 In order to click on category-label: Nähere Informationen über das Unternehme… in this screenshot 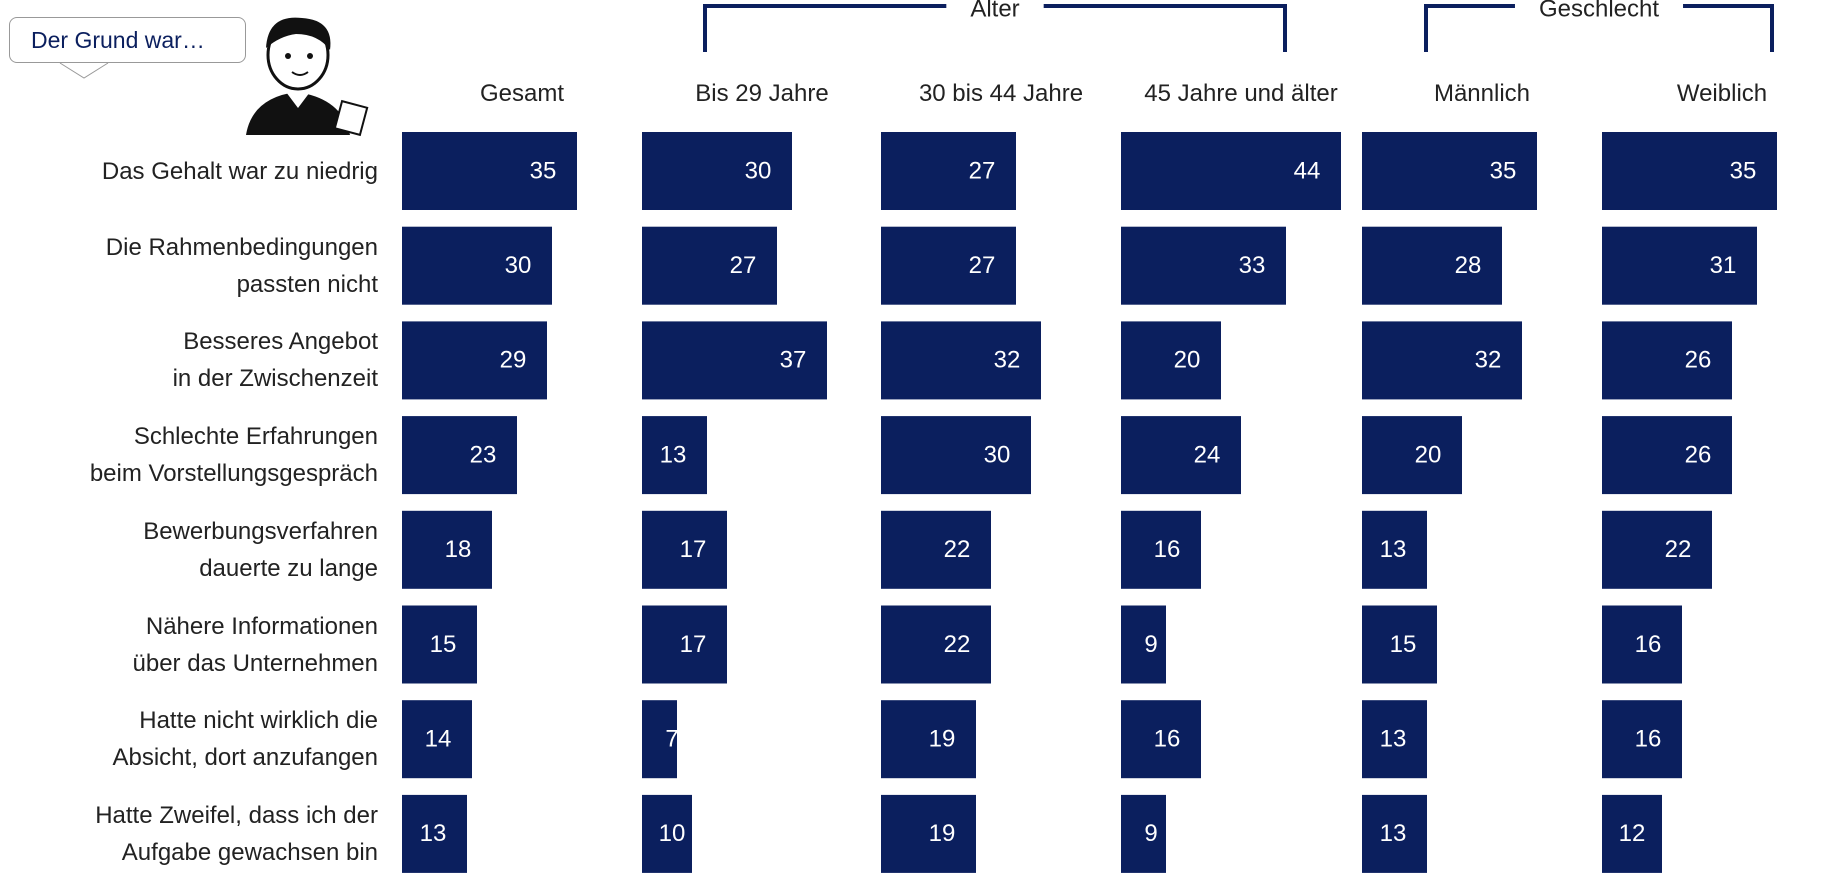, I will do `click(255, 644)`.